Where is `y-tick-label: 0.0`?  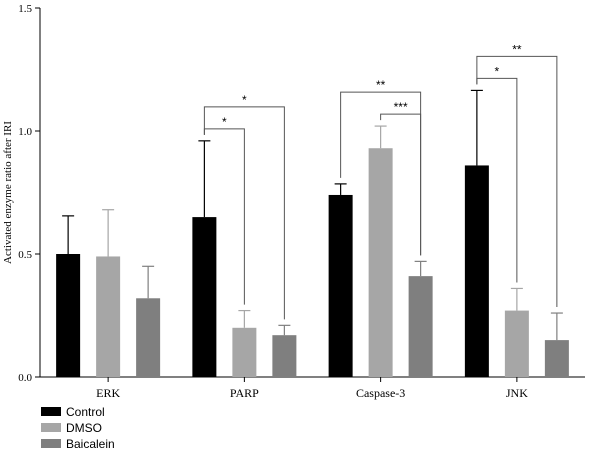 y-tick-label: 0.0 is located at coordinates (25, 378).